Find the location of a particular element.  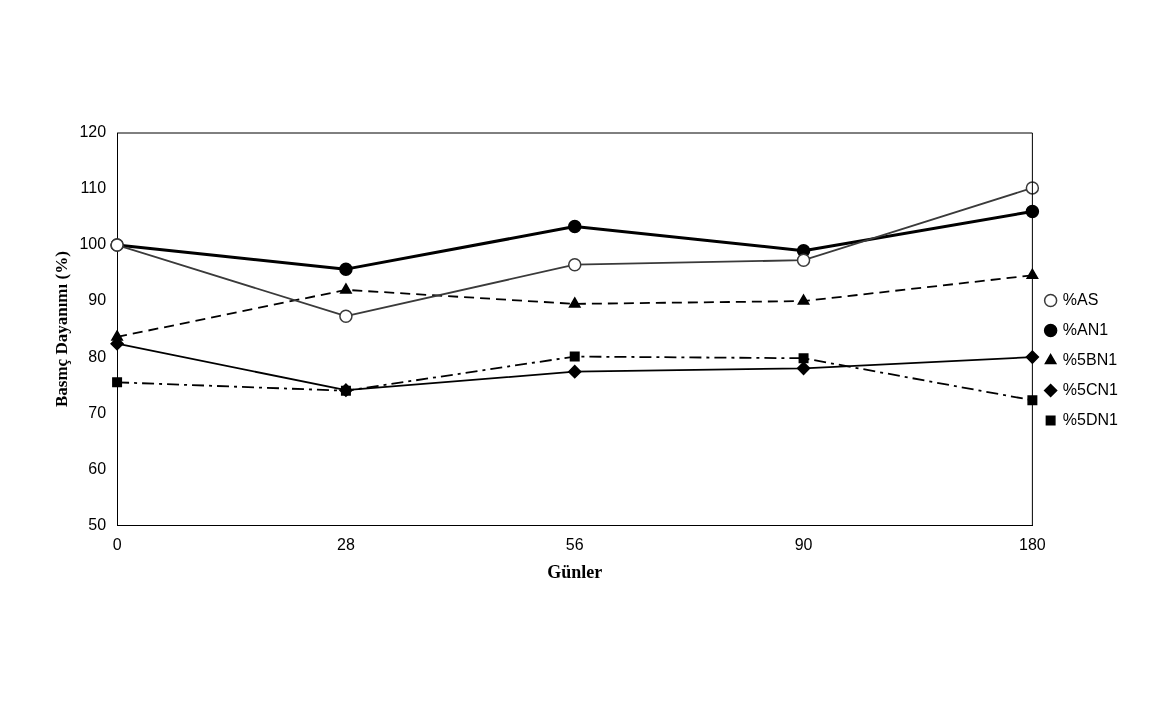

y-tick-label: 110 is located at coordinates (93, 188).